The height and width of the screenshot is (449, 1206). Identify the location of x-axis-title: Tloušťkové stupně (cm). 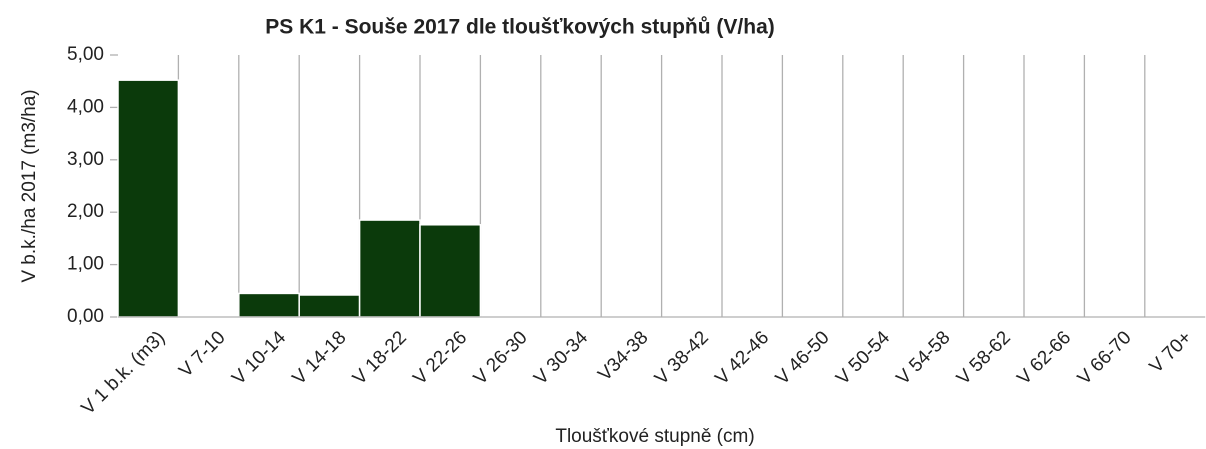
(654, 436).